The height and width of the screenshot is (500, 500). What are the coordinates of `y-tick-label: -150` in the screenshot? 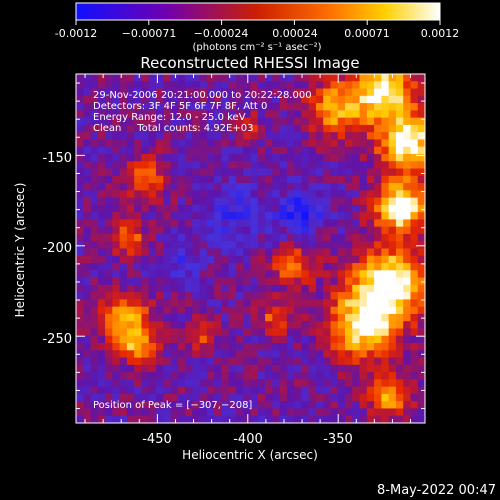 It's located at (57, 158).